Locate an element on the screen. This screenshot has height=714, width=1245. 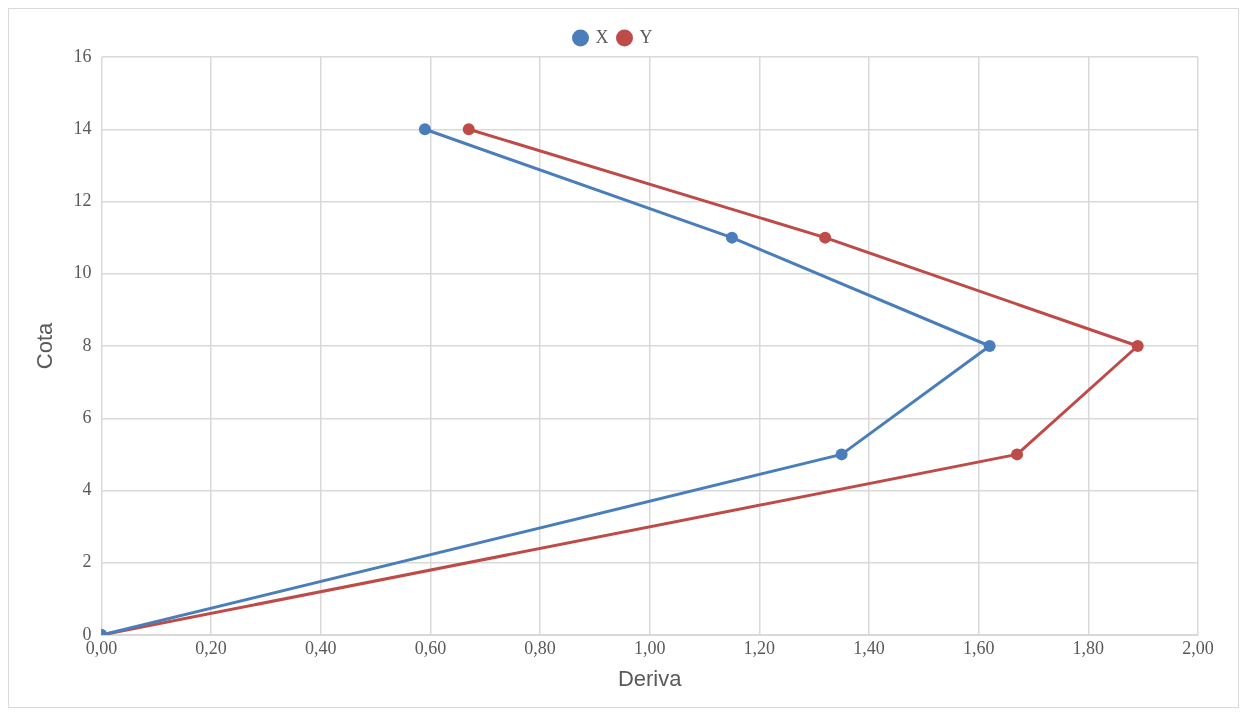
x-tick-label: 0,20 is located at coordinates (211, 647).